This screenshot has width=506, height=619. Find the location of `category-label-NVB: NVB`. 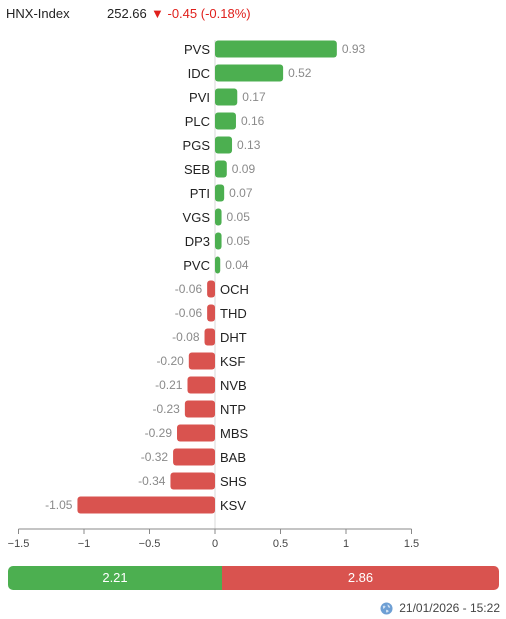

category-label-NVB: NVB is located at coordinates (233, 385).